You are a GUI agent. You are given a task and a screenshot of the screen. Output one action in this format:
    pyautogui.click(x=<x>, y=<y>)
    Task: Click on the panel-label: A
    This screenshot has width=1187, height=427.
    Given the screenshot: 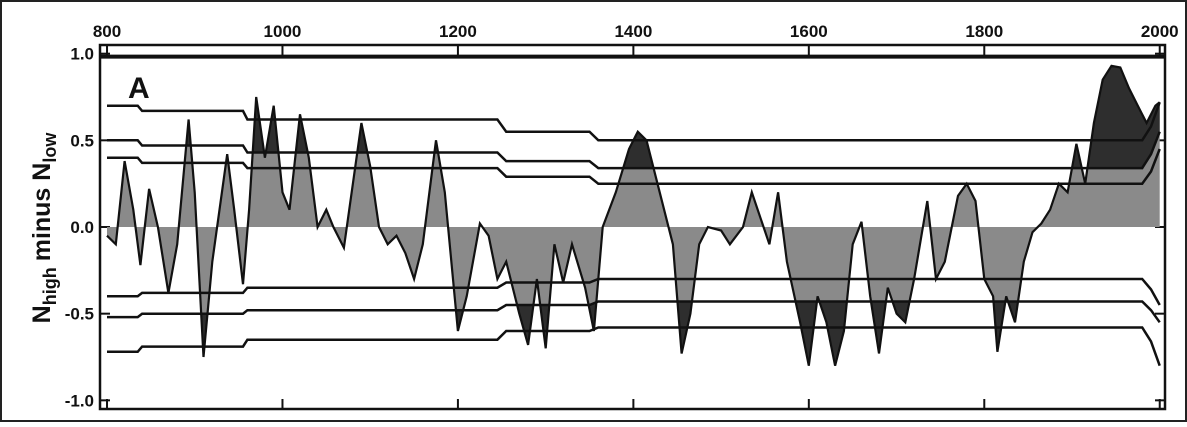 What is the action you would take?
    pyautogui.click(x=139, y=88)
    